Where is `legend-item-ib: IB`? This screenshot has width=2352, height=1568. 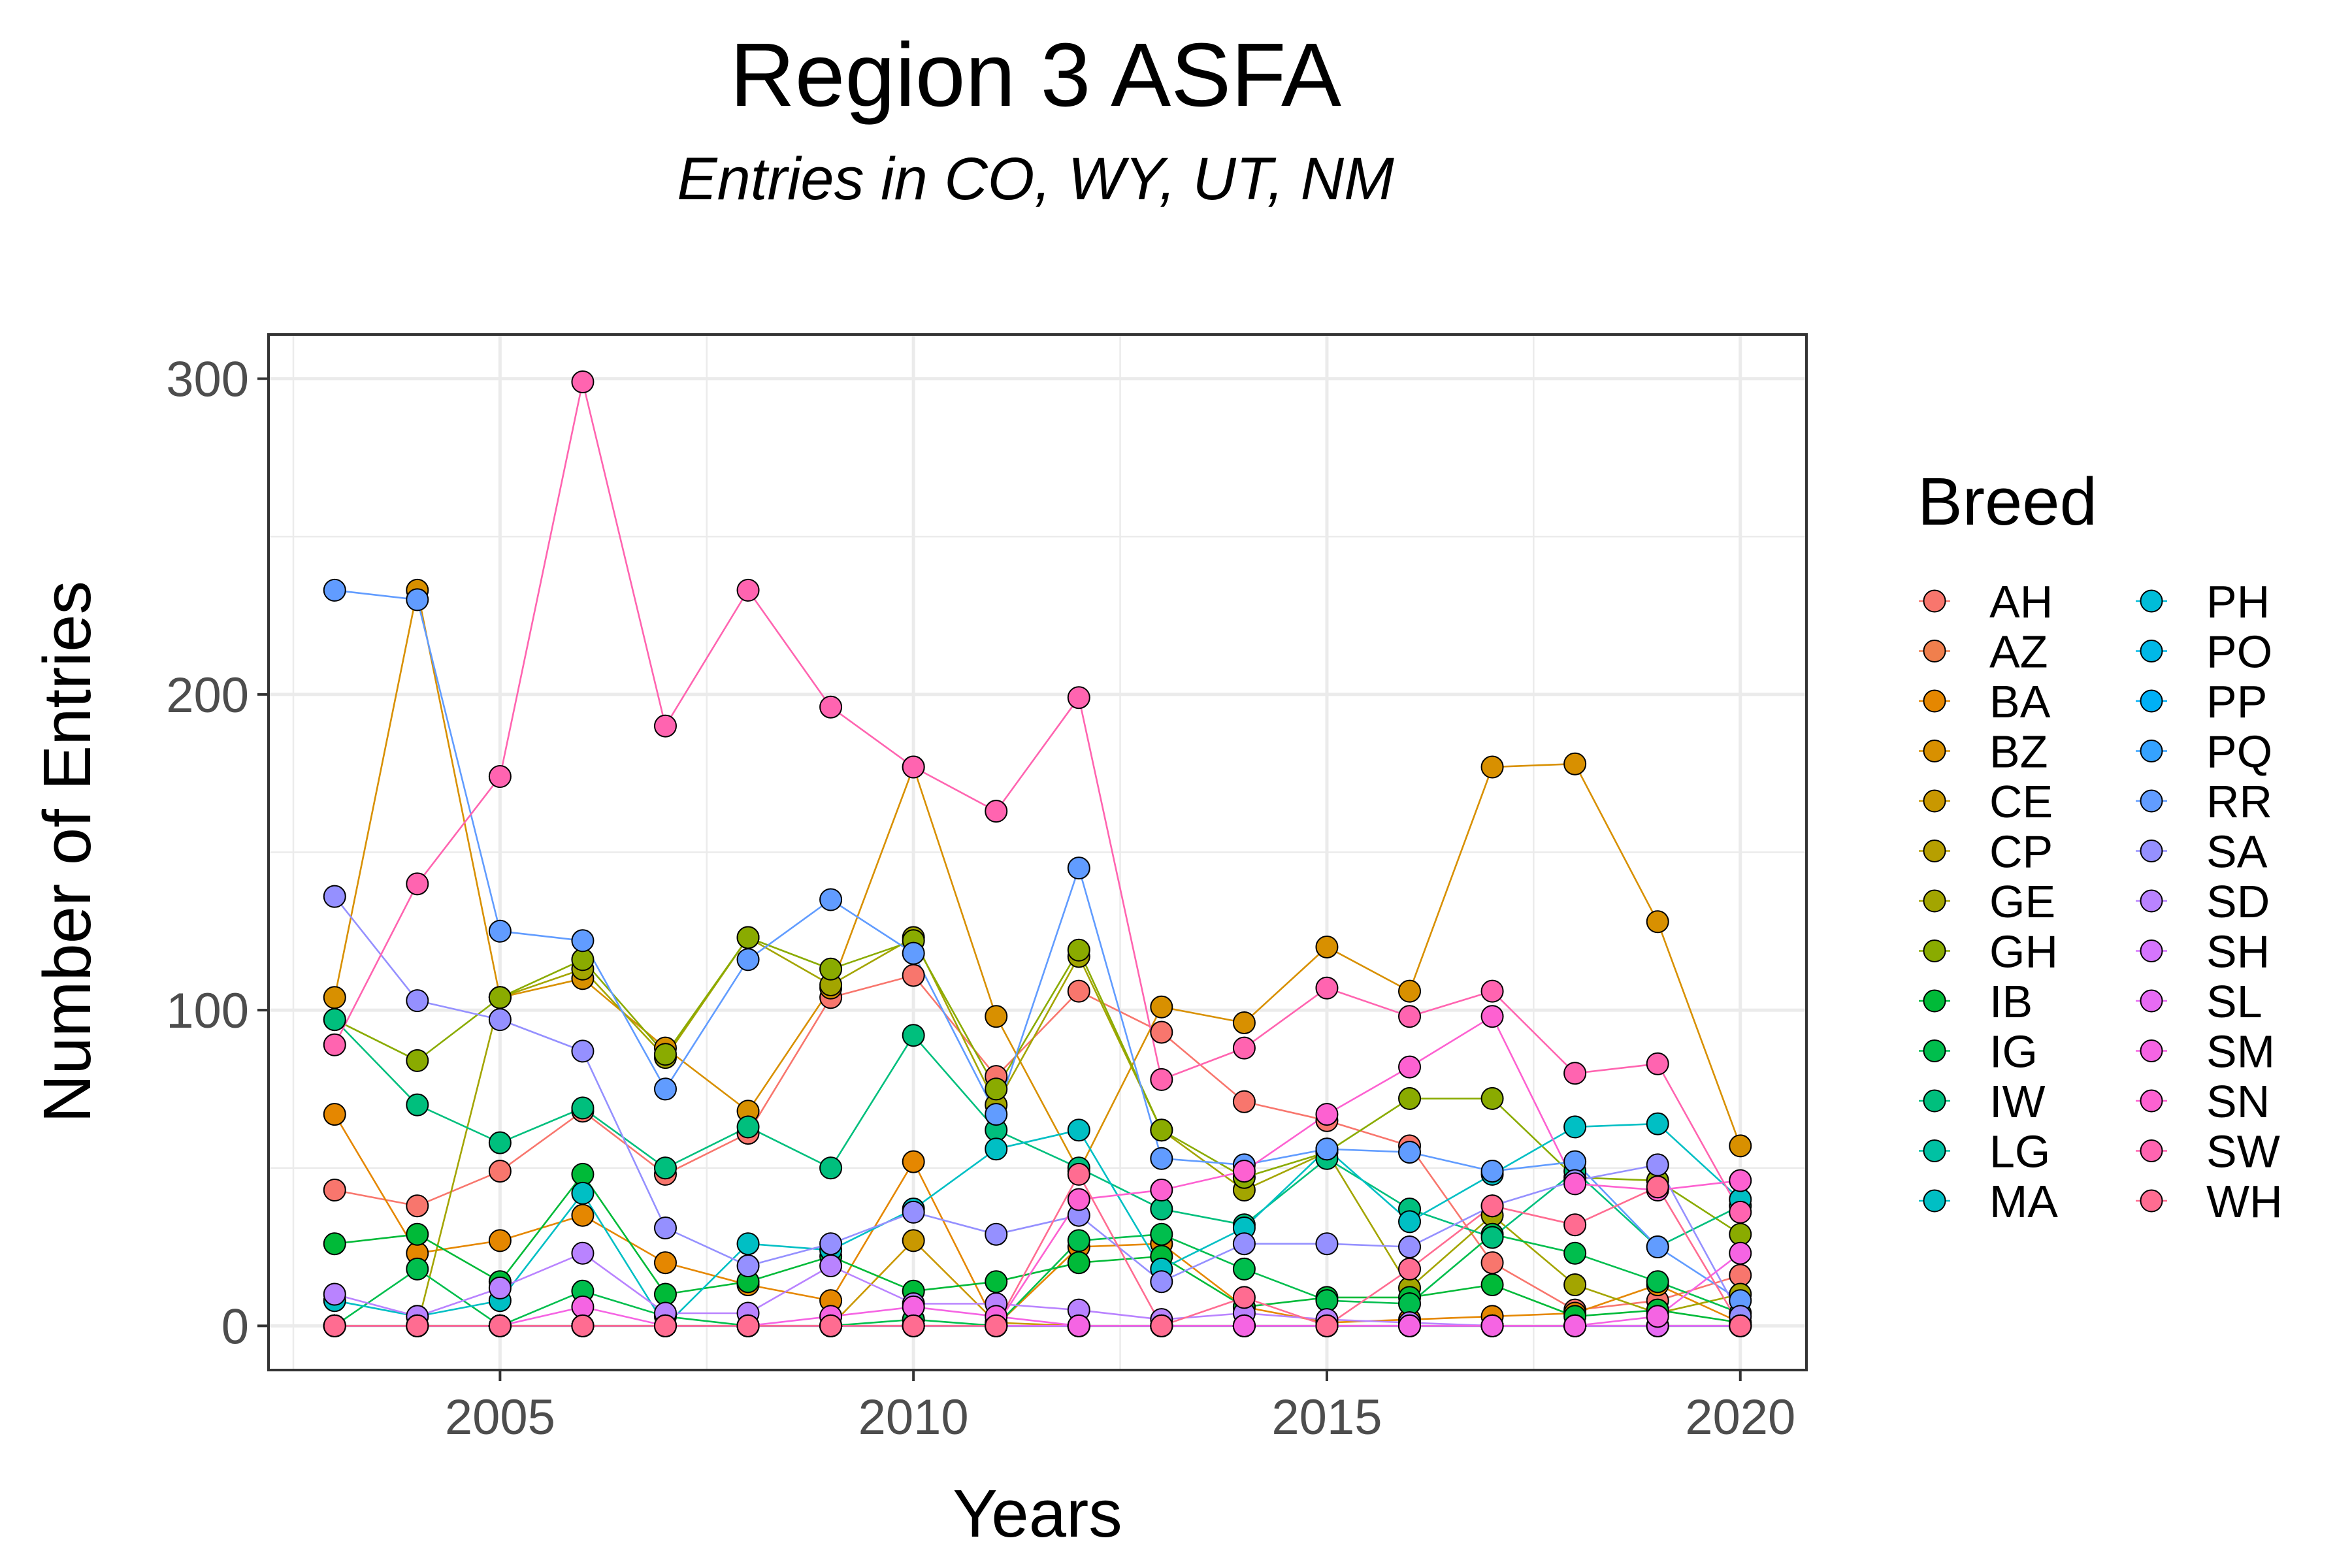
legend-item-ib: IB is located at coordinates (1976, 1001).